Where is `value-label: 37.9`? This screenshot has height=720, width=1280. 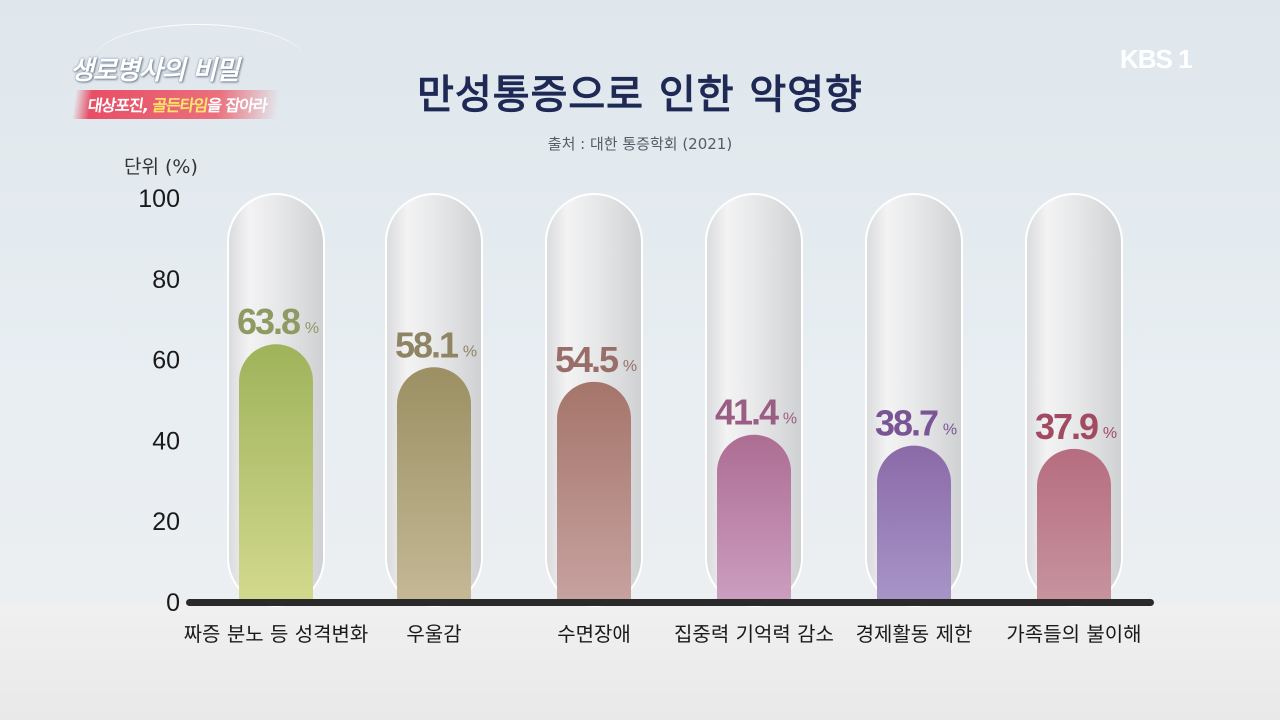 value-label: 37.9 is located at coordinates (1066, 426).